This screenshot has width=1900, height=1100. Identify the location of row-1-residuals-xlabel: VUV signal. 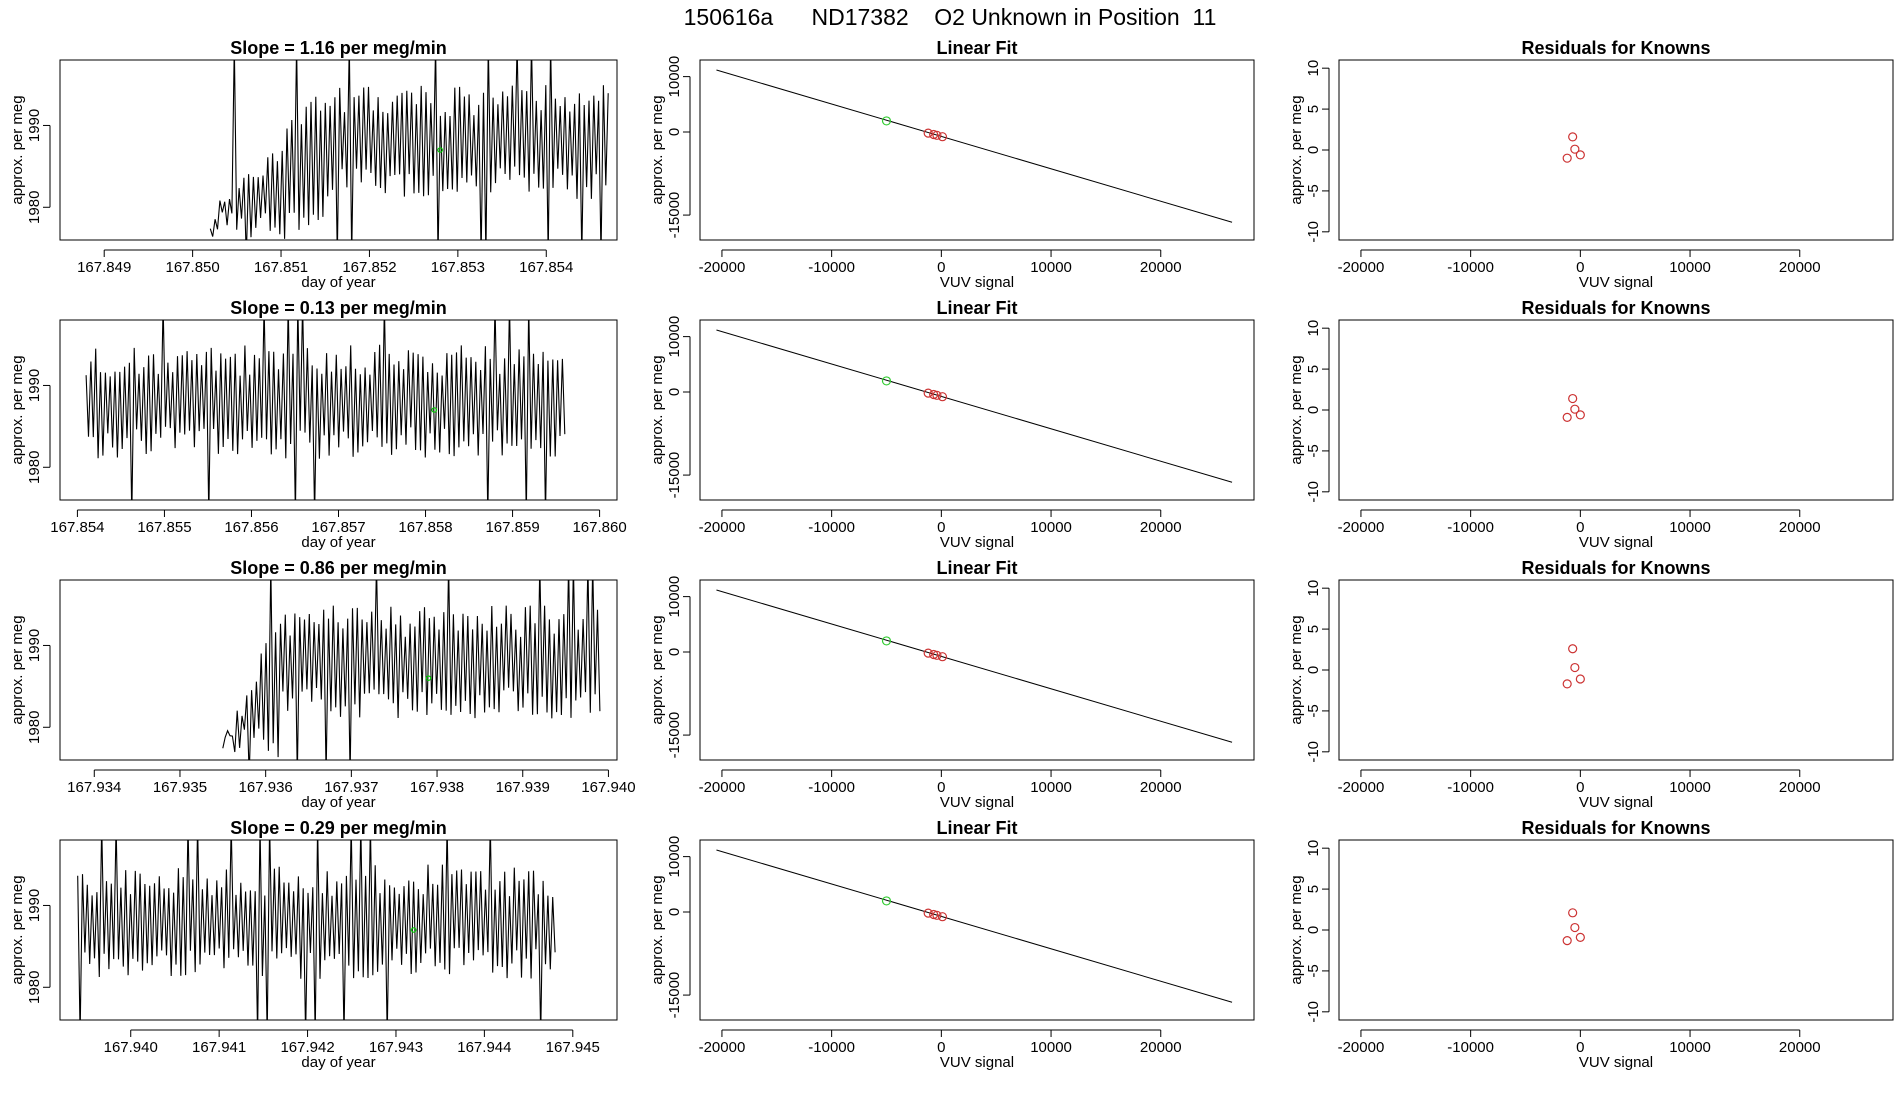
(1616, 282).